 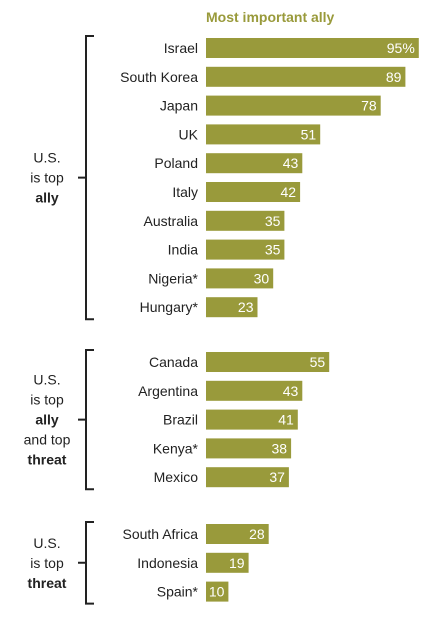 What do you see at coordinates (237, 563) in the screenshot?
I see `data-label: 19` at bounding box center [237, 563].